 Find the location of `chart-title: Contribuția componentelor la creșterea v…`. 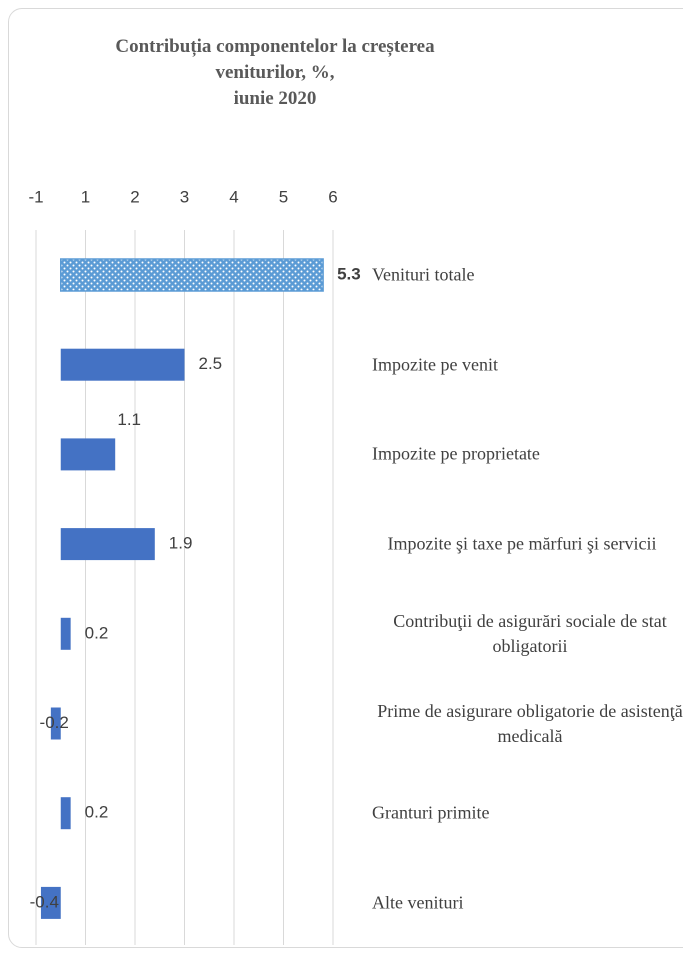

chart-title: Contribuția componentelor la creșterea v… is located at coordinates (275, 72).